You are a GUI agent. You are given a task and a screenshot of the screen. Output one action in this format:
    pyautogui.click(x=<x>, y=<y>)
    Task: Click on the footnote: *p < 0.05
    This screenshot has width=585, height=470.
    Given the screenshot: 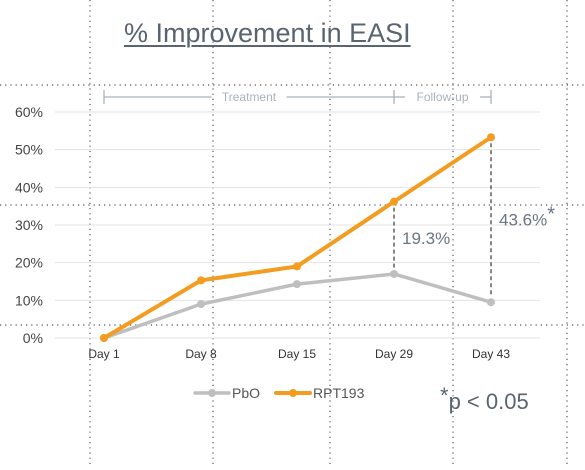 What is the action you would take?
    pyautogui.click(x=484, y=398)
    